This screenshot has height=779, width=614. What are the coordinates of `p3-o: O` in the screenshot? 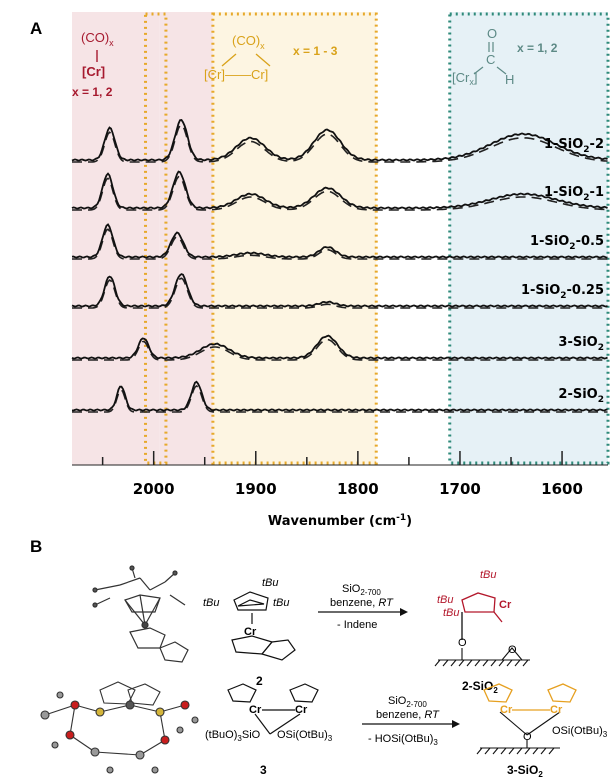 It's located at (527, 737).